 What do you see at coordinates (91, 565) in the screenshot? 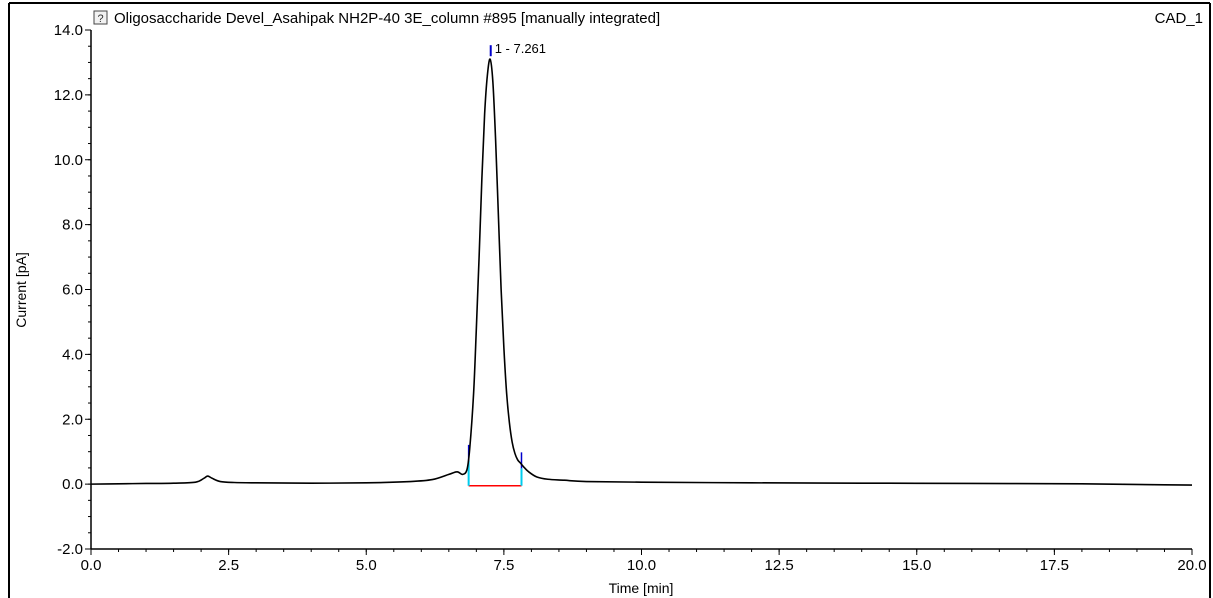
I see `x-tick-label: 0.0` at bounding box center [91, 565].